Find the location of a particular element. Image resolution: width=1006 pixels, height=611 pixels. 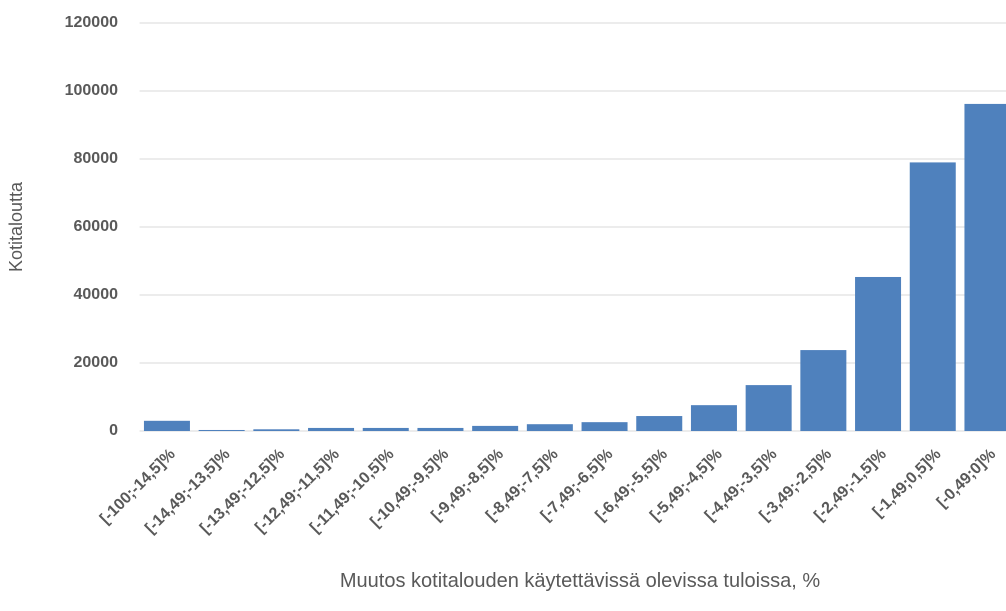

y-tick-label: 80000 is located at coordinates (96, 158).